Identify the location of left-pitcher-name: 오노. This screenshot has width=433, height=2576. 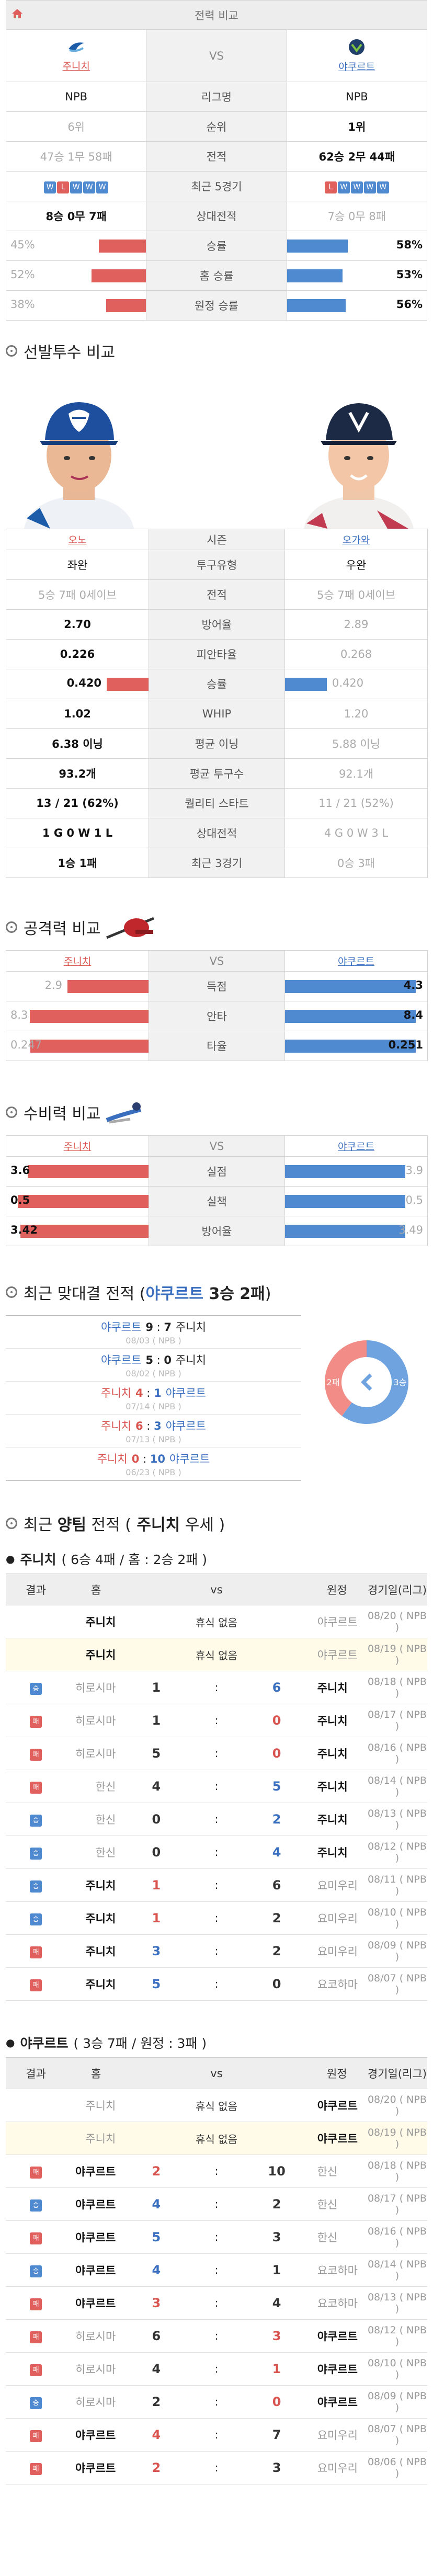
(77, 540).